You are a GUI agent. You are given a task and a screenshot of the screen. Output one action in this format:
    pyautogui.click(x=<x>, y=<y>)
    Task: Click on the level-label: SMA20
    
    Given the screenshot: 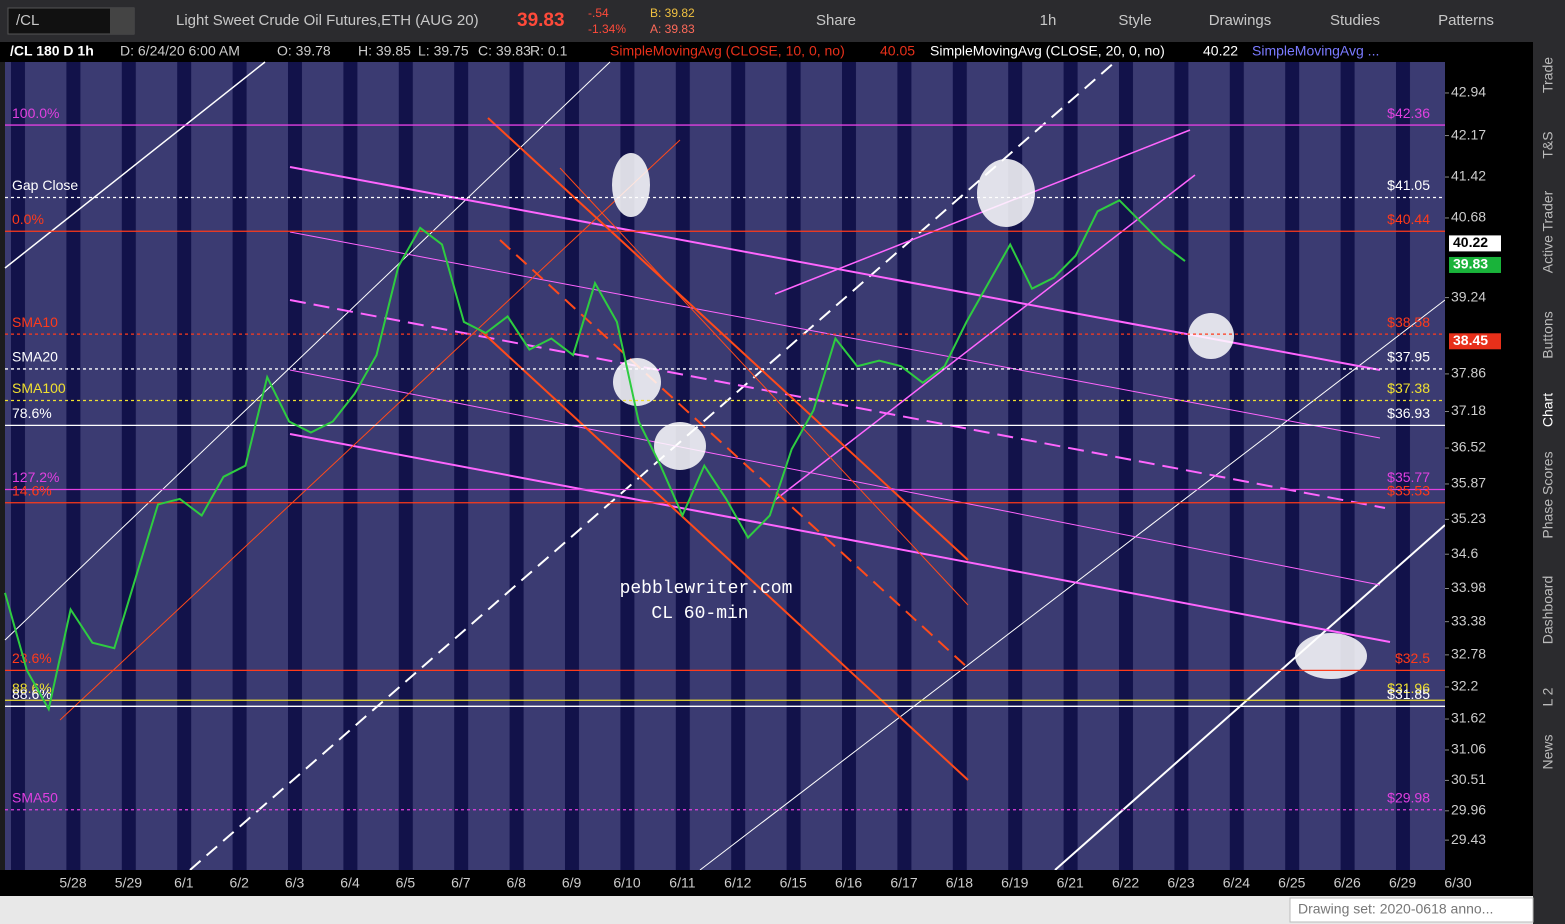 What is the action you would take?
    pyautogui.click(x=35, y=357)
    